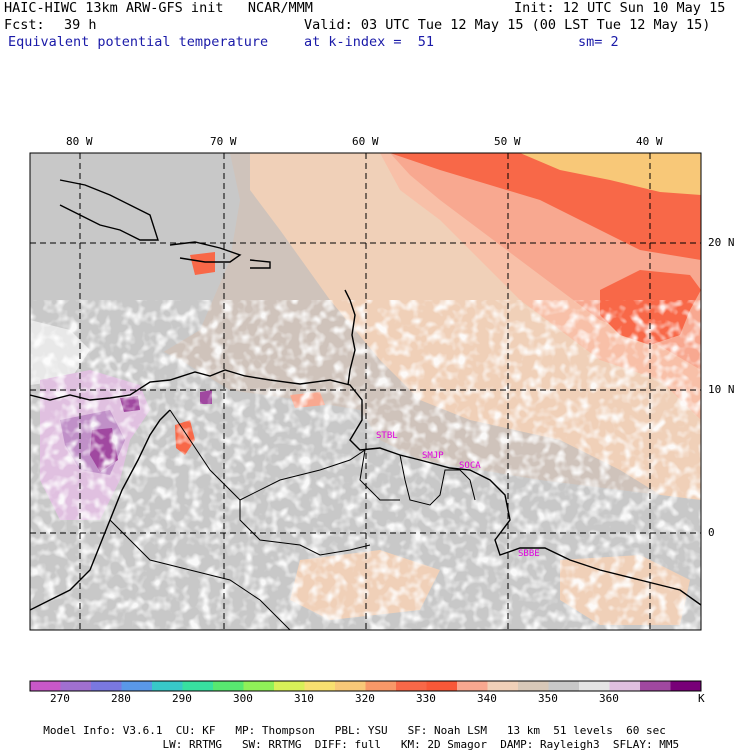  What do you see at coordinates (609, 698) in the screenshot?
I see `colorbar-tick-360: 360` at bounding box center [609, 698].